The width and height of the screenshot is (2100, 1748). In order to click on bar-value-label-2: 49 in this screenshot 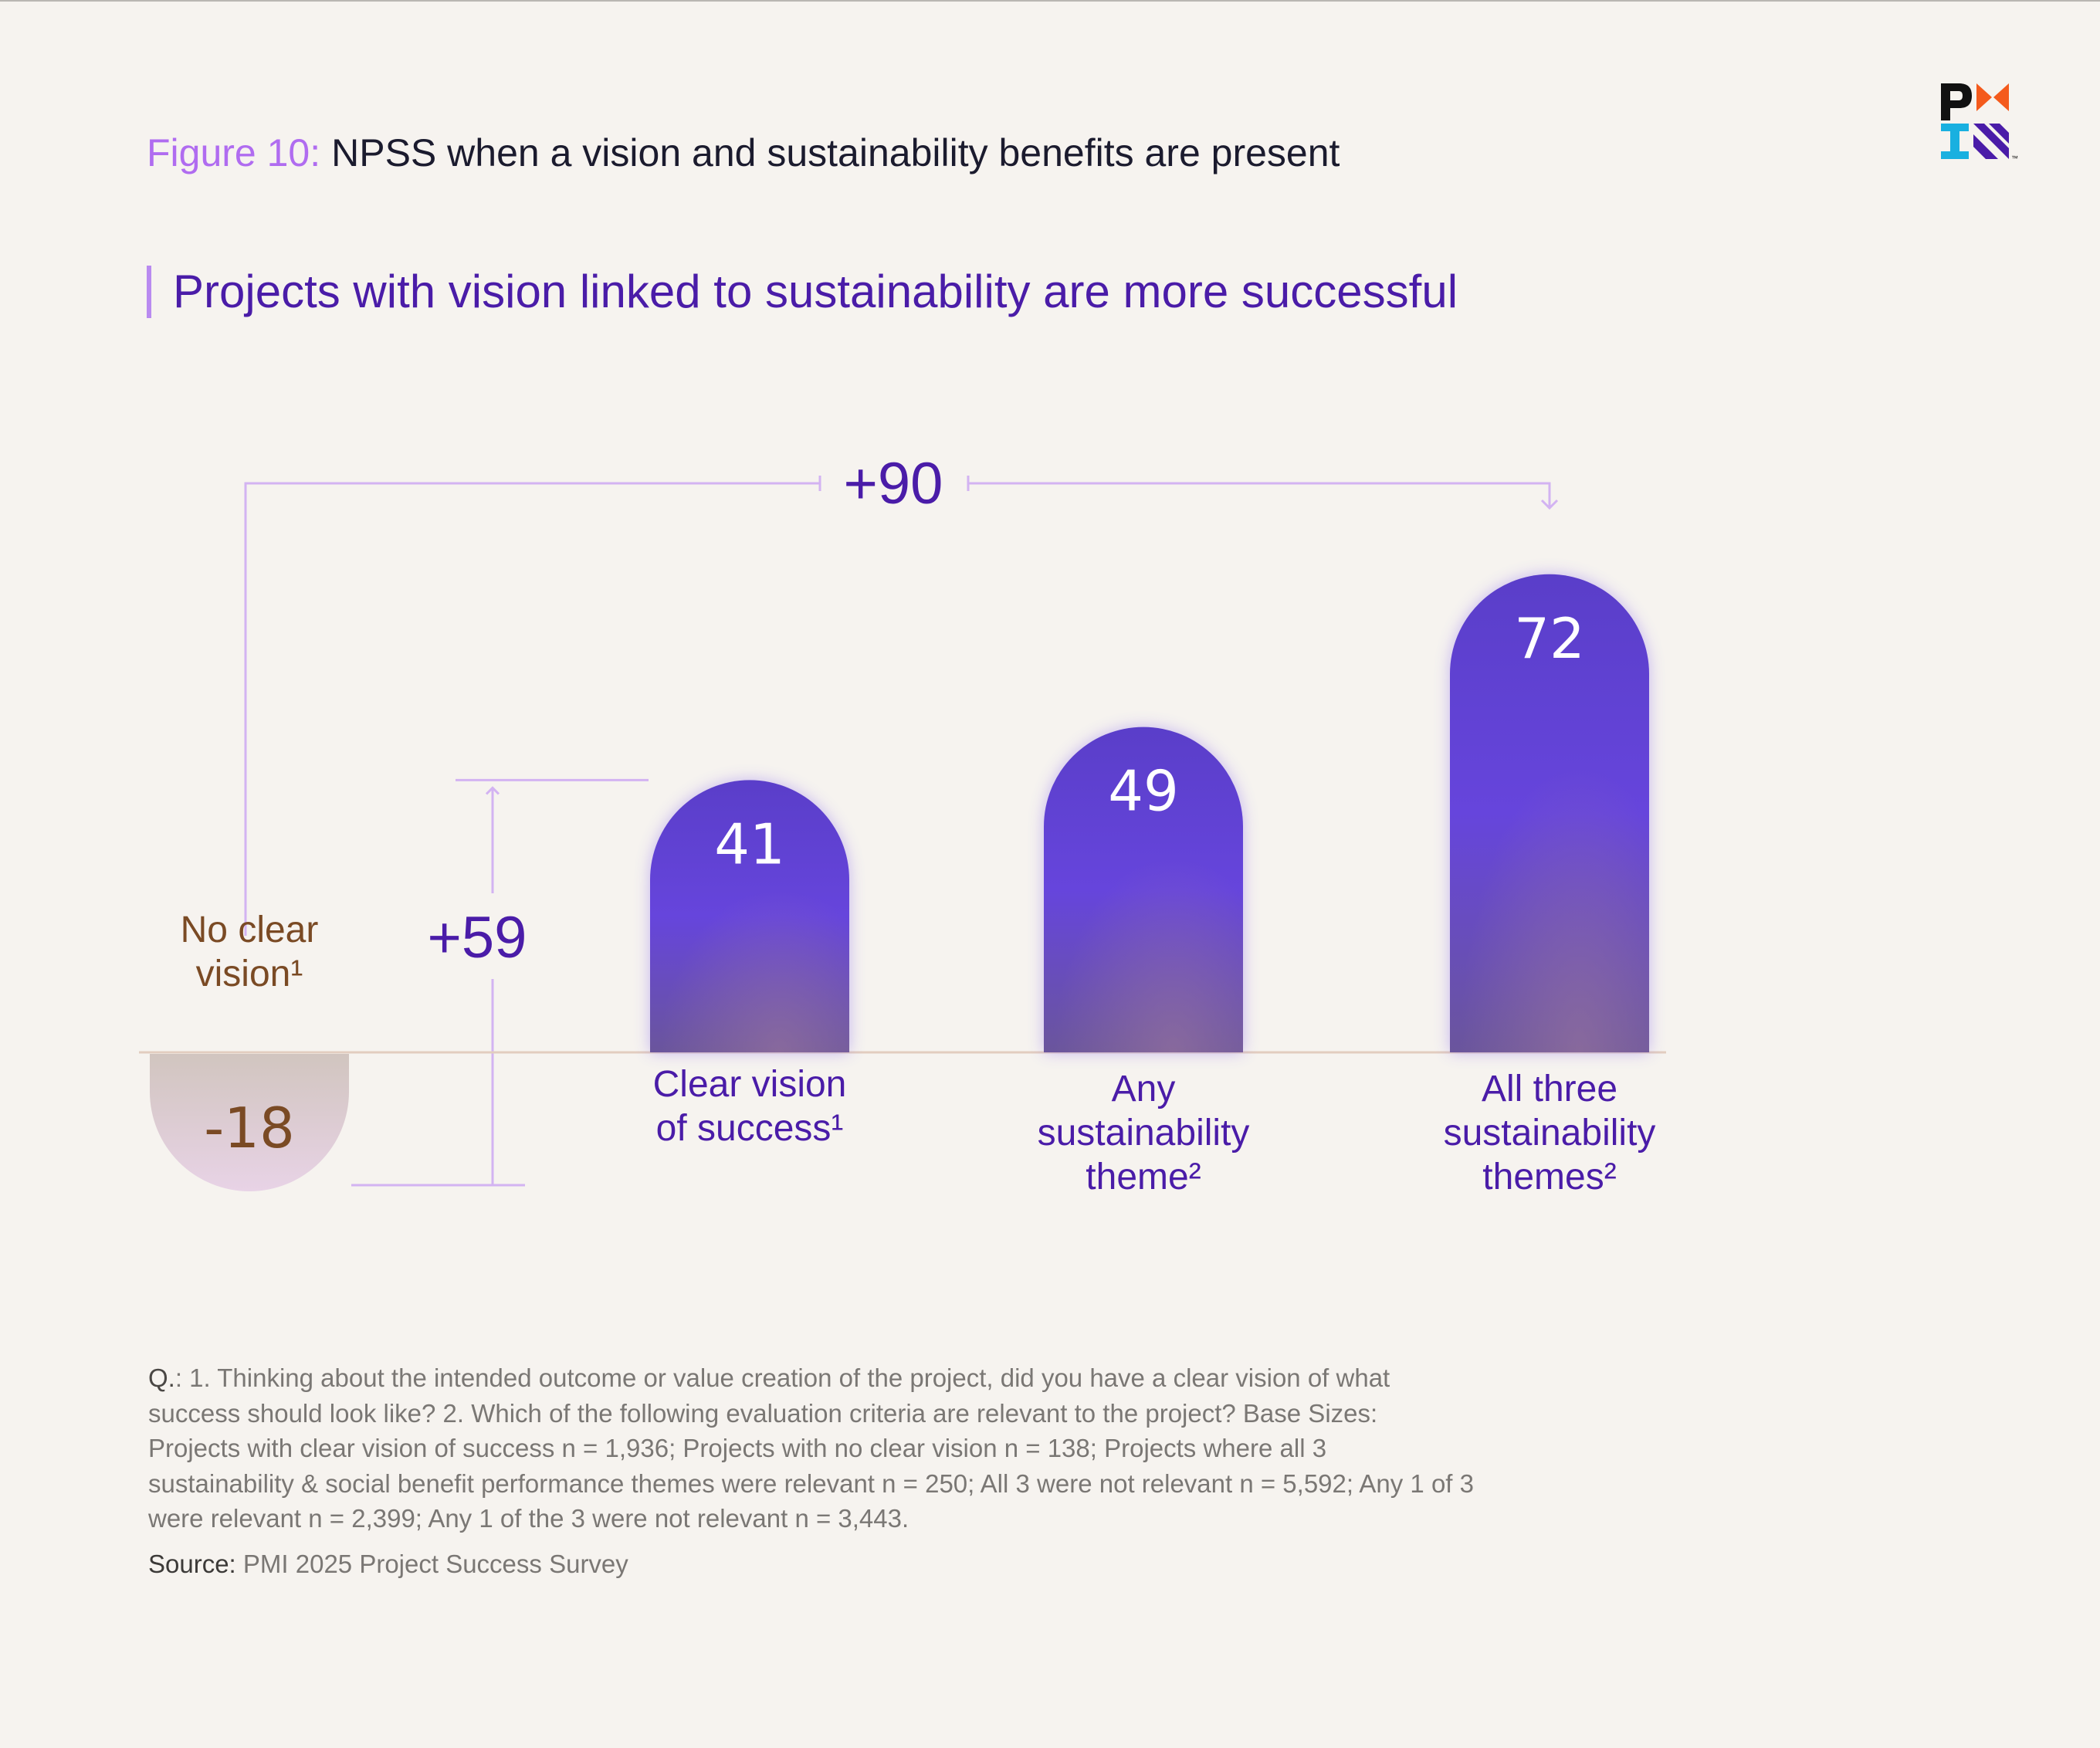, I will do `click(1143, 792)`.